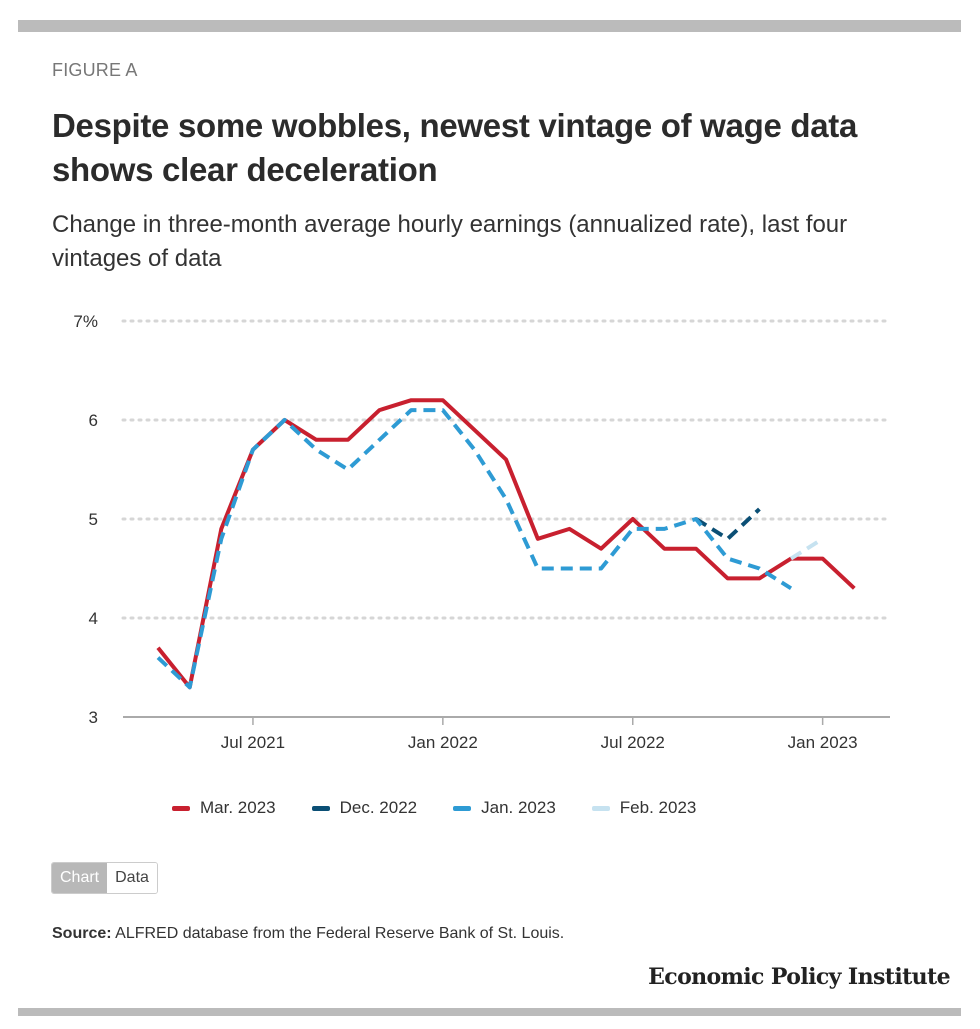 The image size is (980, 1029). I want to click on legend-item-jan-2023: Jan. 2023, so click(504, 808).